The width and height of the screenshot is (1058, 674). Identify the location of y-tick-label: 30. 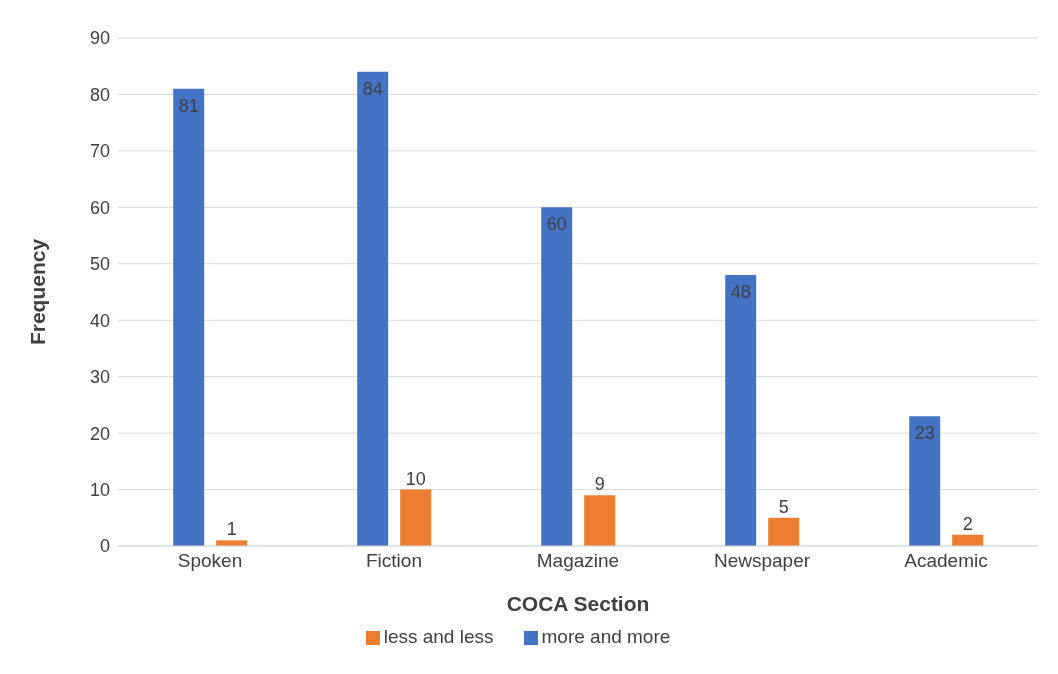
(99, 377).